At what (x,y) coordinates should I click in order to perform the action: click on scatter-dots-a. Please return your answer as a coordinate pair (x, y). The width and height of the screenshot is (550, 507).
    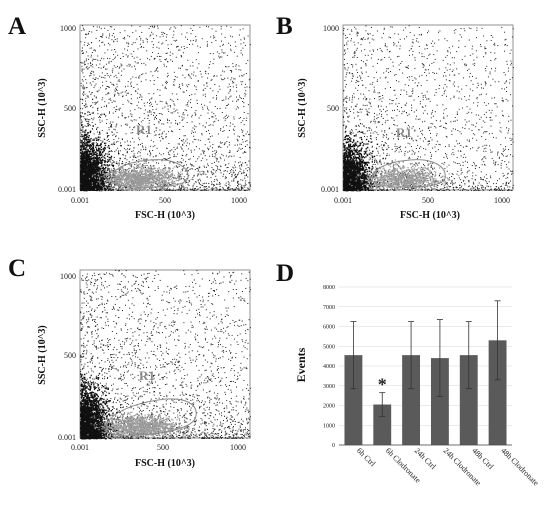
    Looking at the image, I should click on (165, 108).